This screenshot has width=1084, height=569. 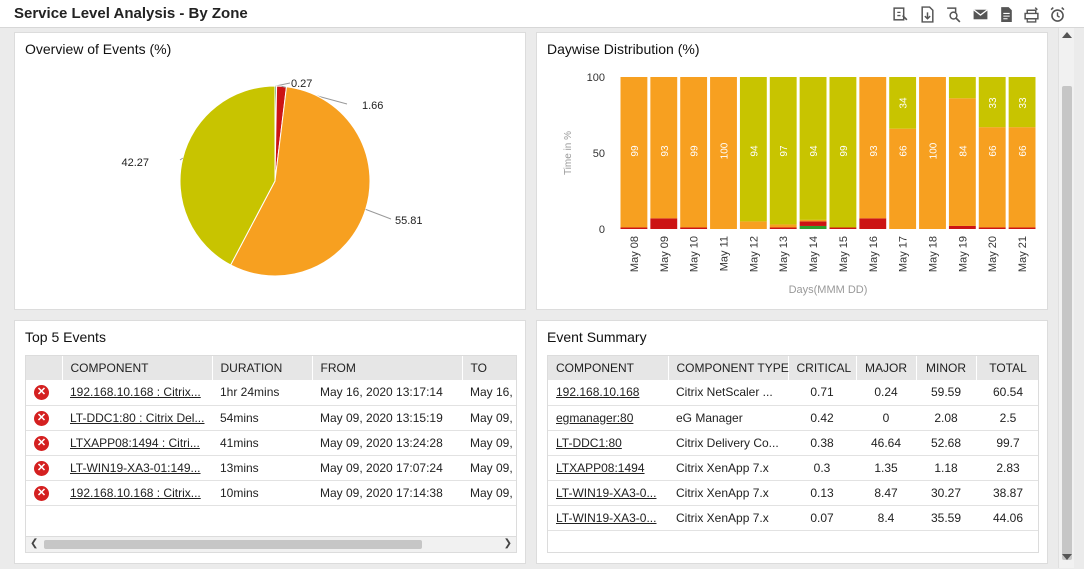 I want to click on component-link: egmanager:80, so click(x=608, y=418).